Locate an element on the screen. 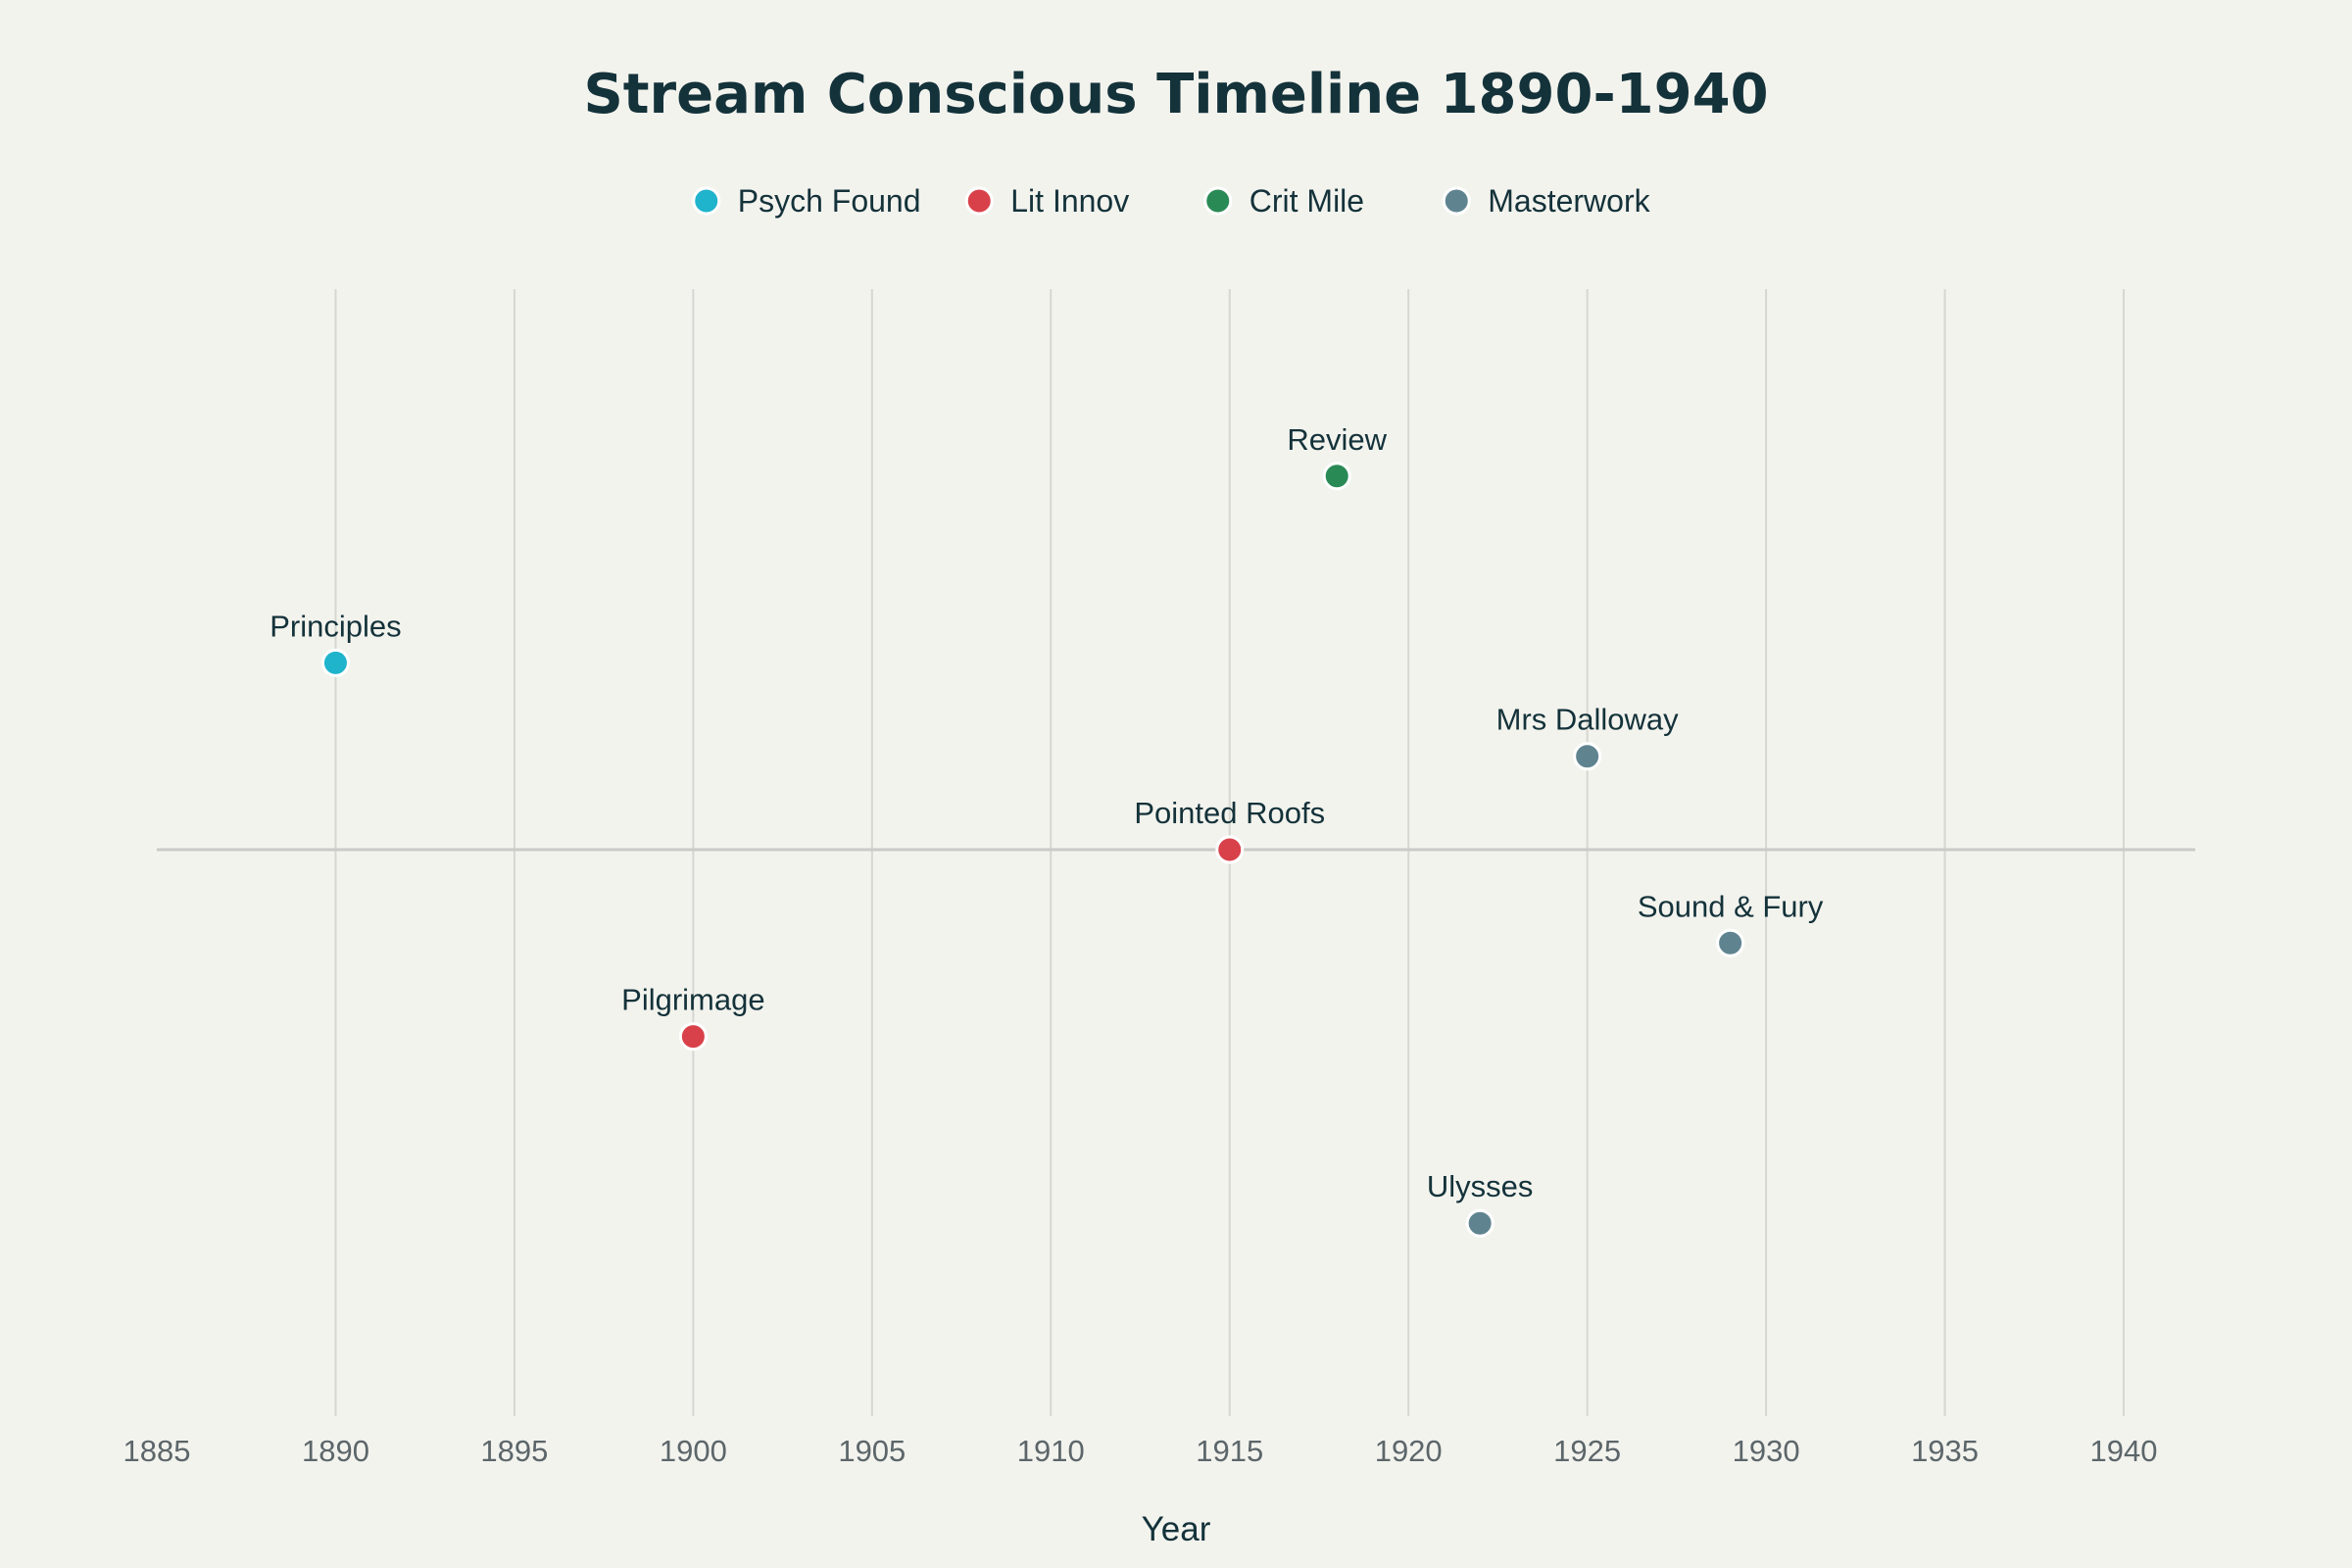 Image resolution: width=2352 pixels, height=1568 pixels. legend-label: Crit Mile is located at coordinates (1307, 201).